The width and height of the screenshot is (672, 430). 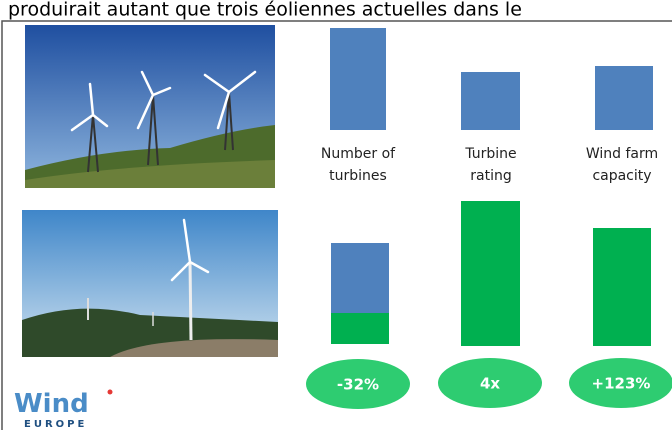 What do you see at coordinates (110, 392) in the screenshot?
I see `logo-dot` at bounding box center [110, 392].